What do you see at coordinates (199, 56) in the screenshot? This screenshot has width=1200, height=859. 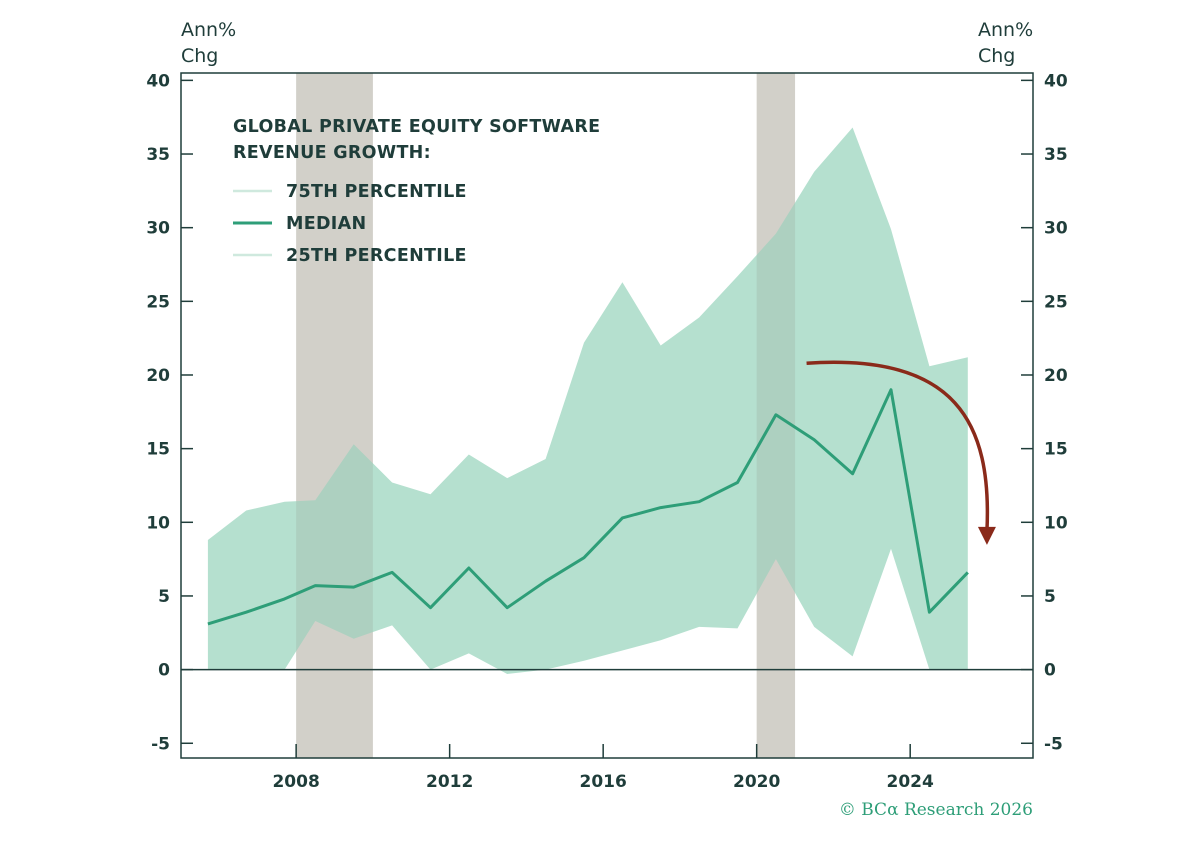 I see `y-unit-left-line2: Chg` at bounding box center [199, 56].